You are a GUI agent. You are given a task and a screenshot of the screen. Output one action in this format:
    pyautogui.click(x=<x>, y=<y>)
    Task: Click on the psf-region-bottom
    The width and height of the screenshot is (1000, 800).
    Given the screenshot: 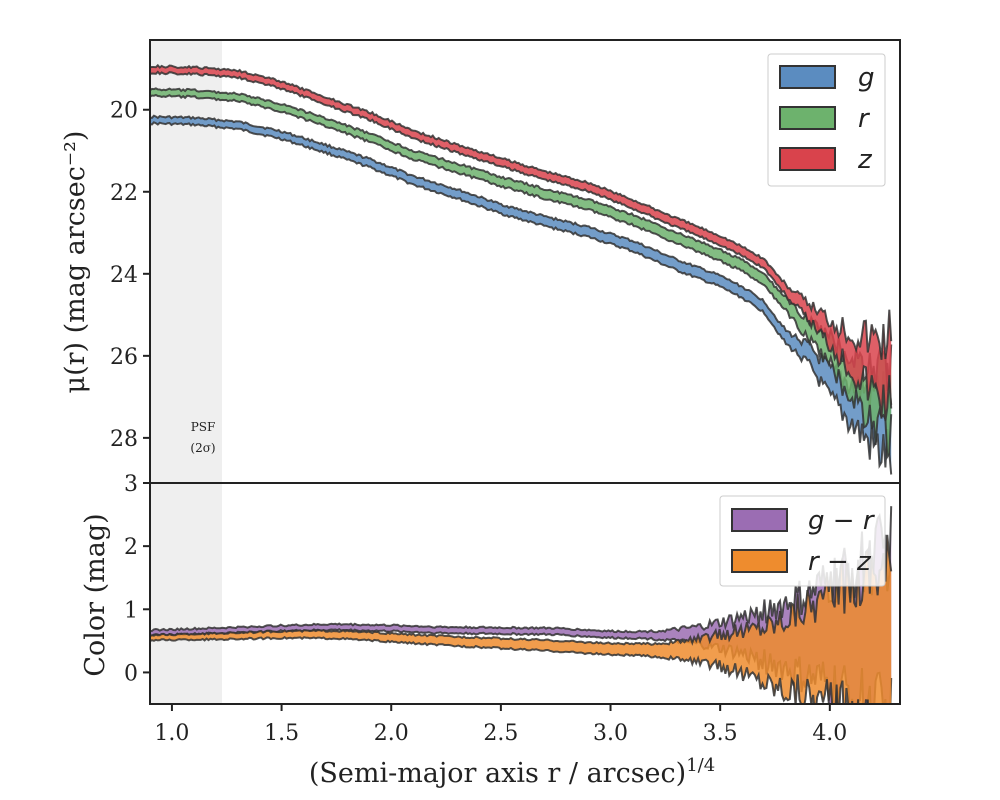 What is the action you would take?
    pyautogui.click(x=186, y=593)
    